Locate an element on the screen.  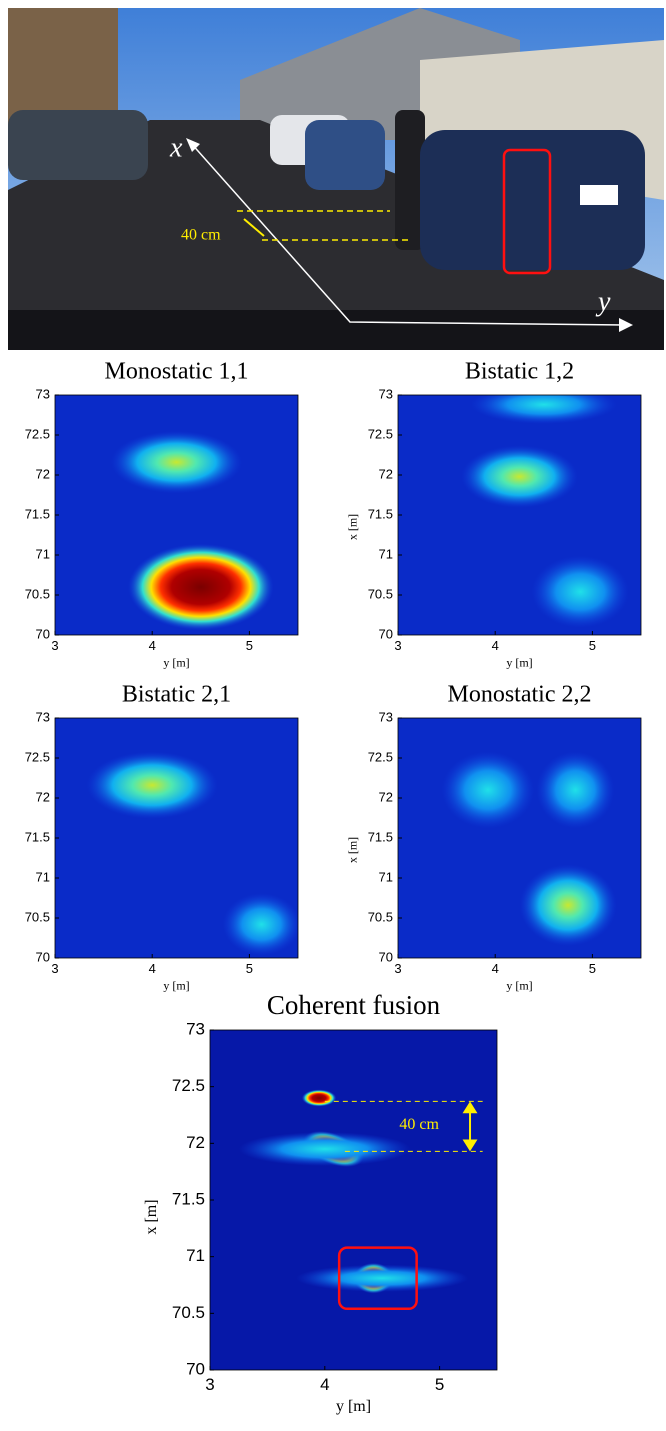
distance-arrow is located at coordinates (254, 227).